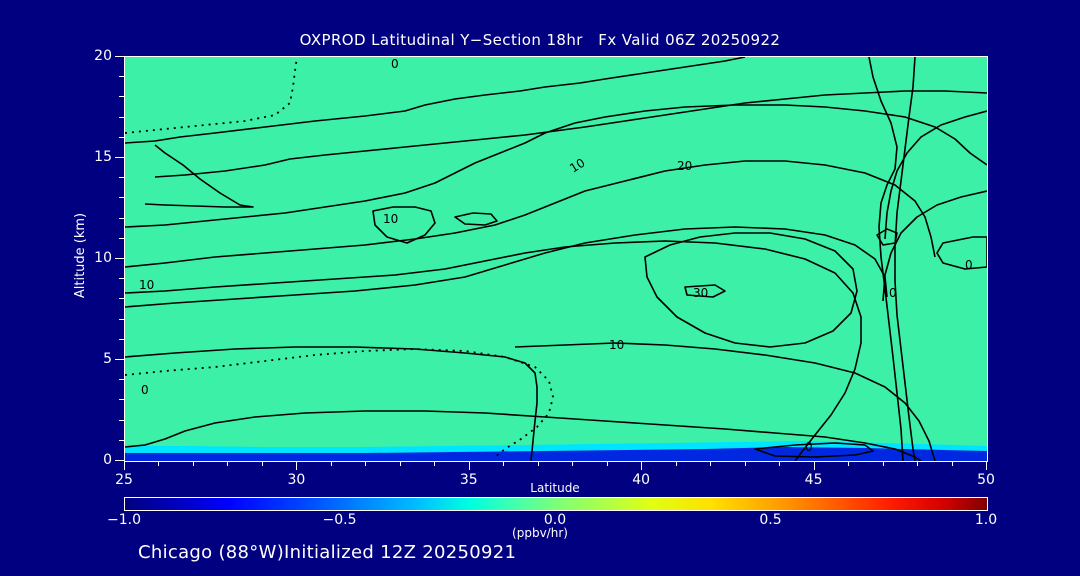  What do you see at coordinates (556, 504) in the screenshot?
I see `colorbar` at bounding box center [556, 504].